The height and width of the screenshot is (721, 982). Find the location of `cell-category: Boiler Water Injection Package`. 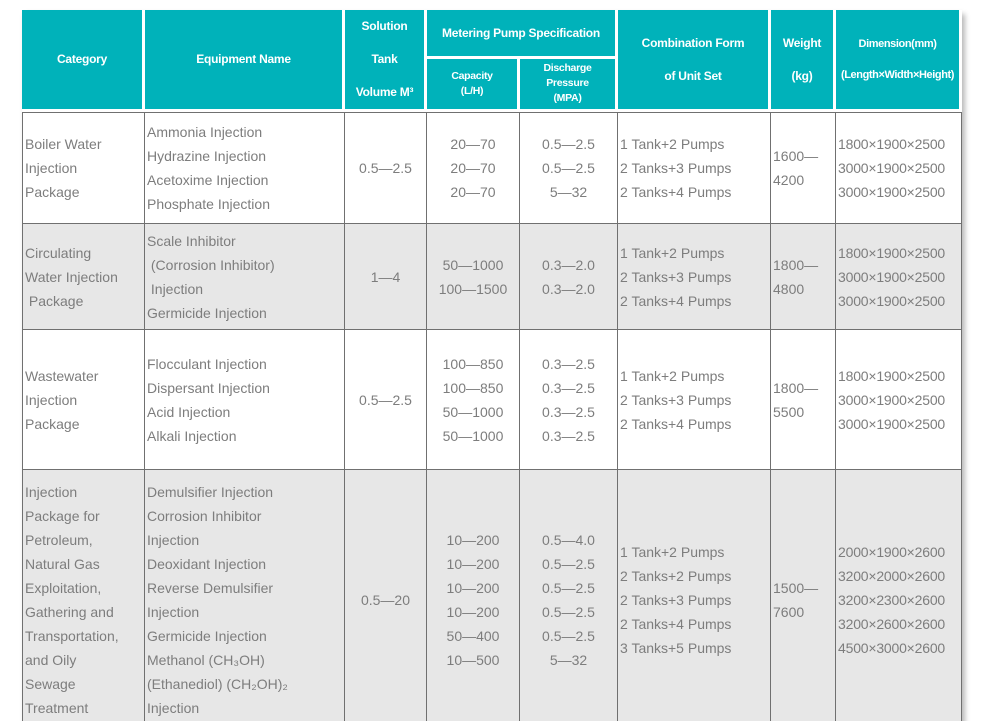

cell-category: Boiler Water Injection Package is located at coordinates (83, 168).